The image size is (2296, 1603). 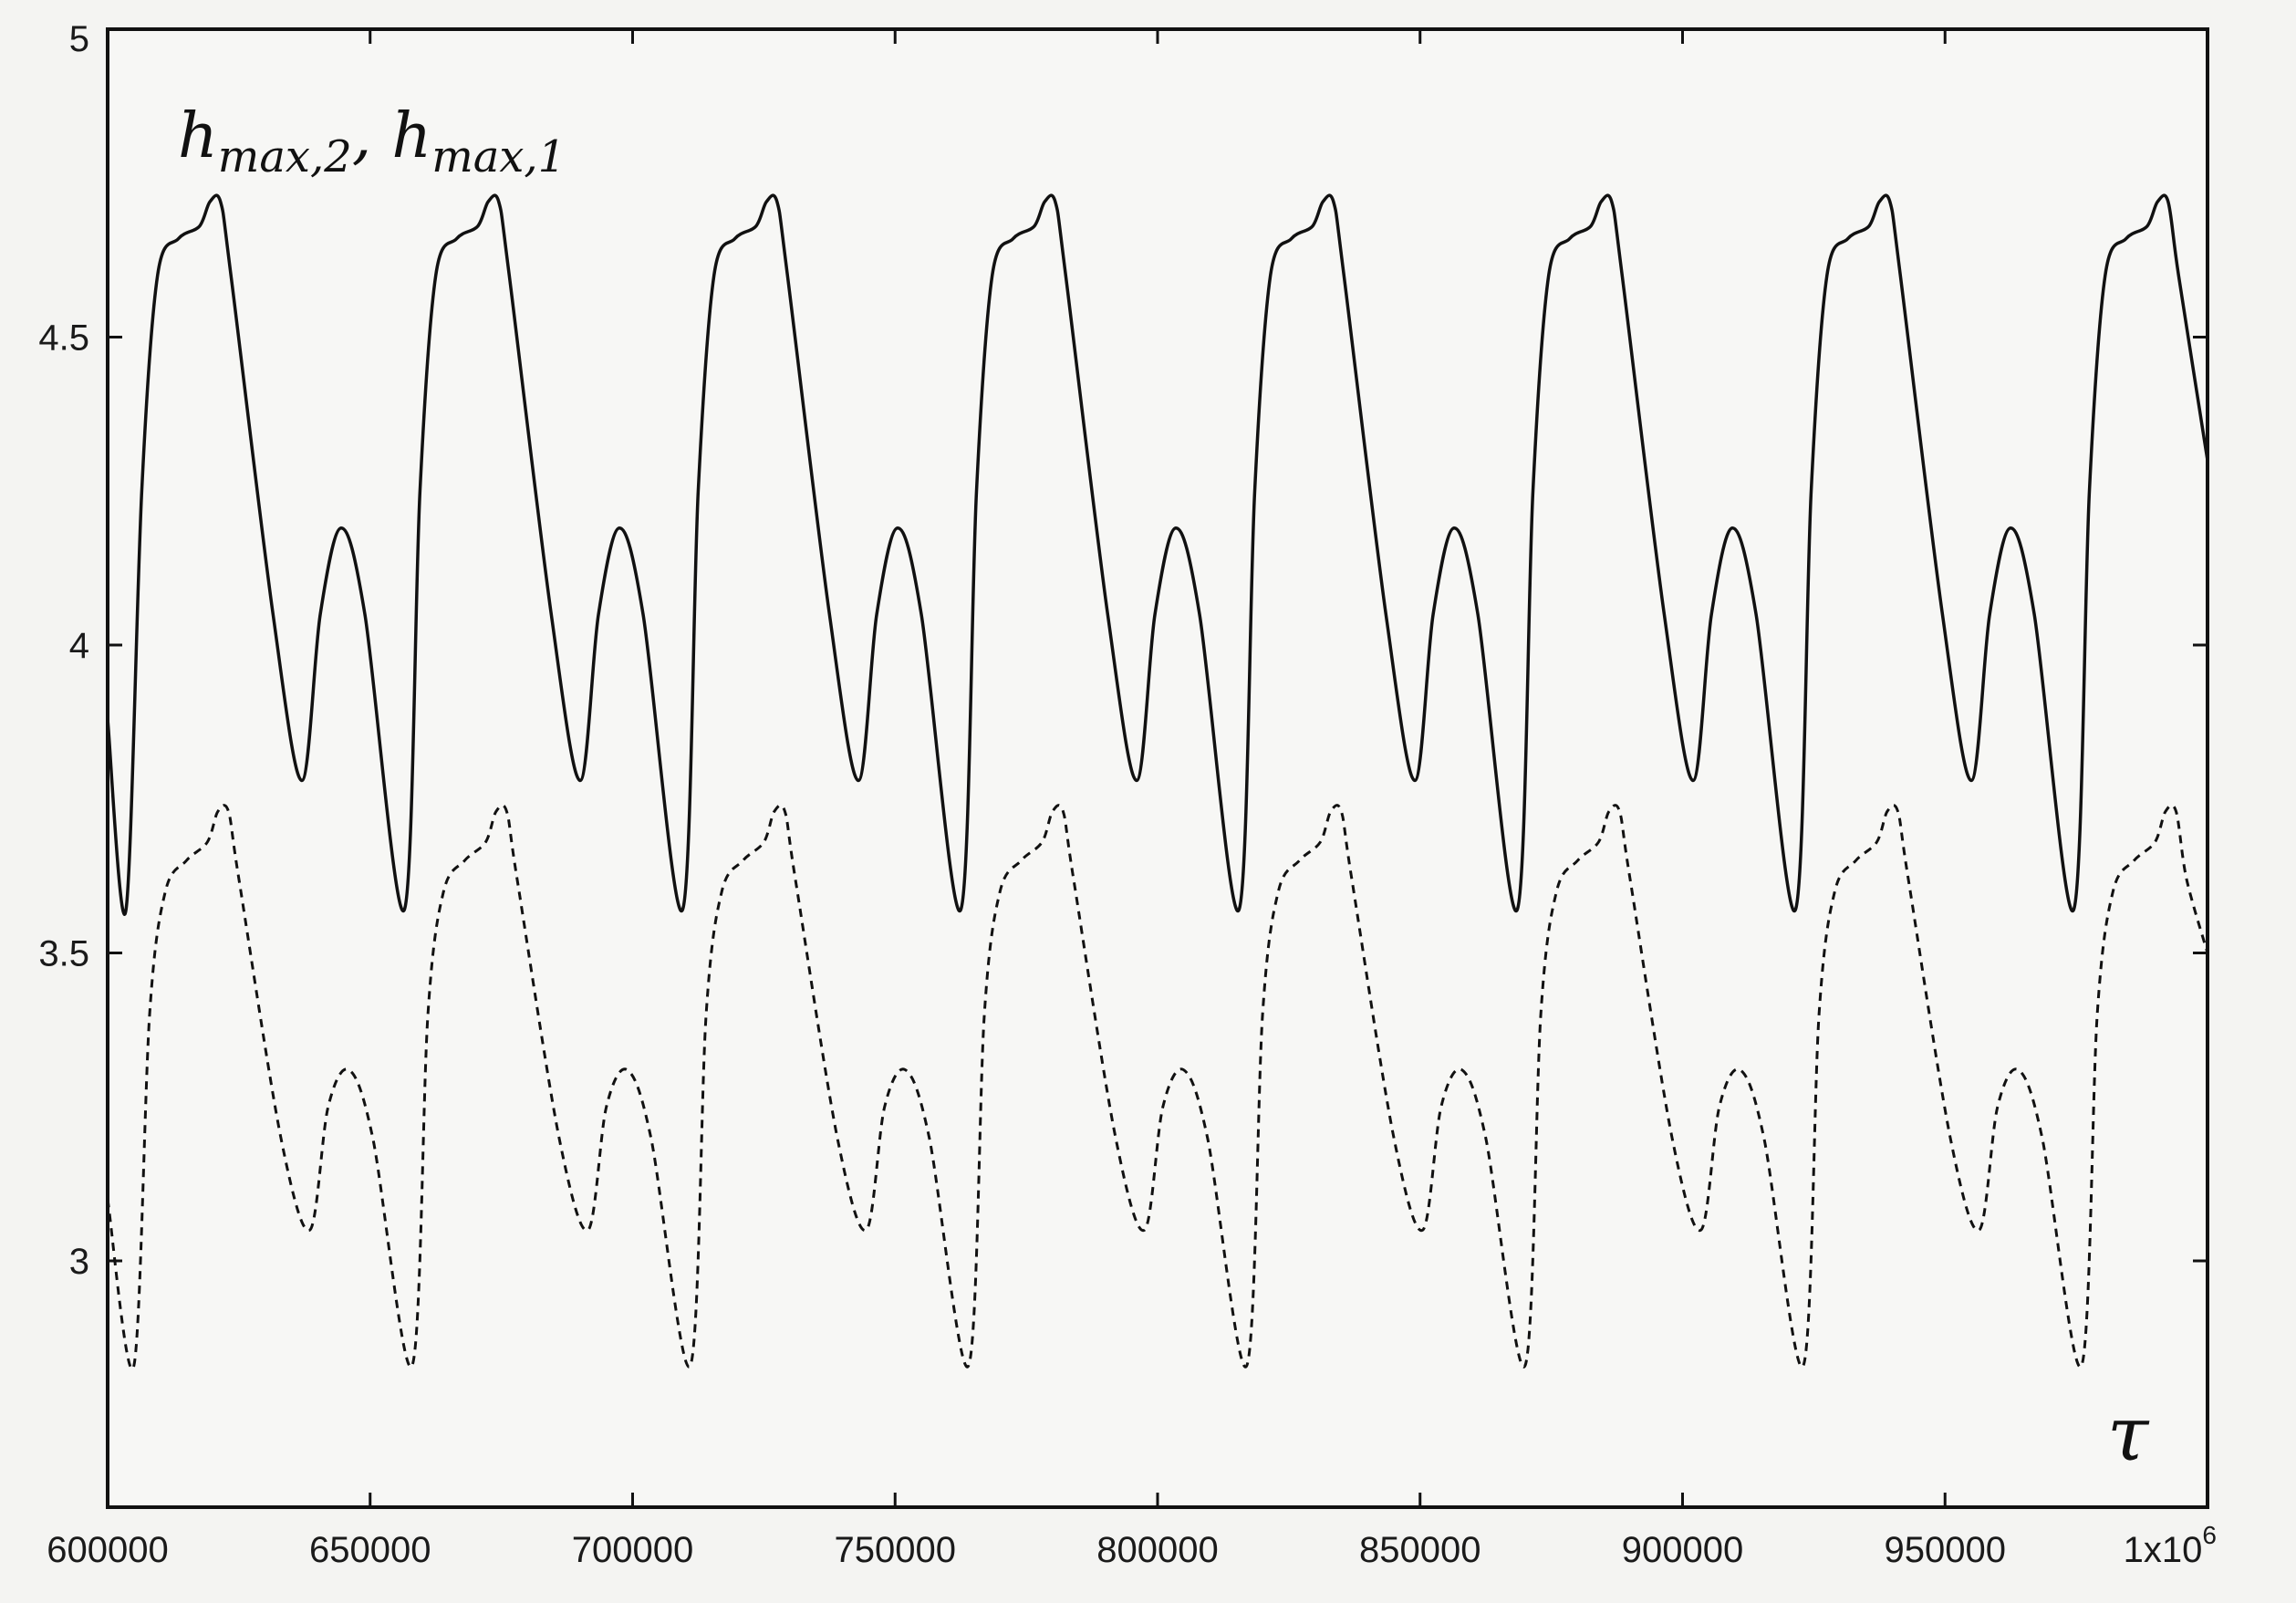 What do you see at coordinates (896, 1550) in the screenshot?
I see `x-tick-label-3: 750000` at bounding box center [896, 1550].